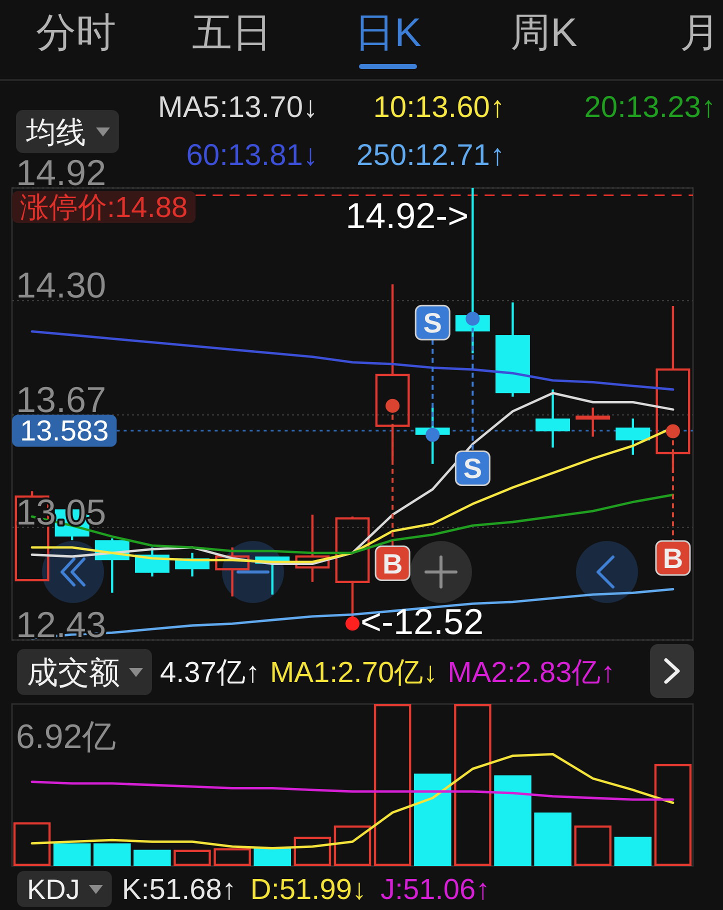  What do you see at coordinates (308, 890) in the screenshot?
I see `text: D:51.99↓` at bounding box center [308, 890].